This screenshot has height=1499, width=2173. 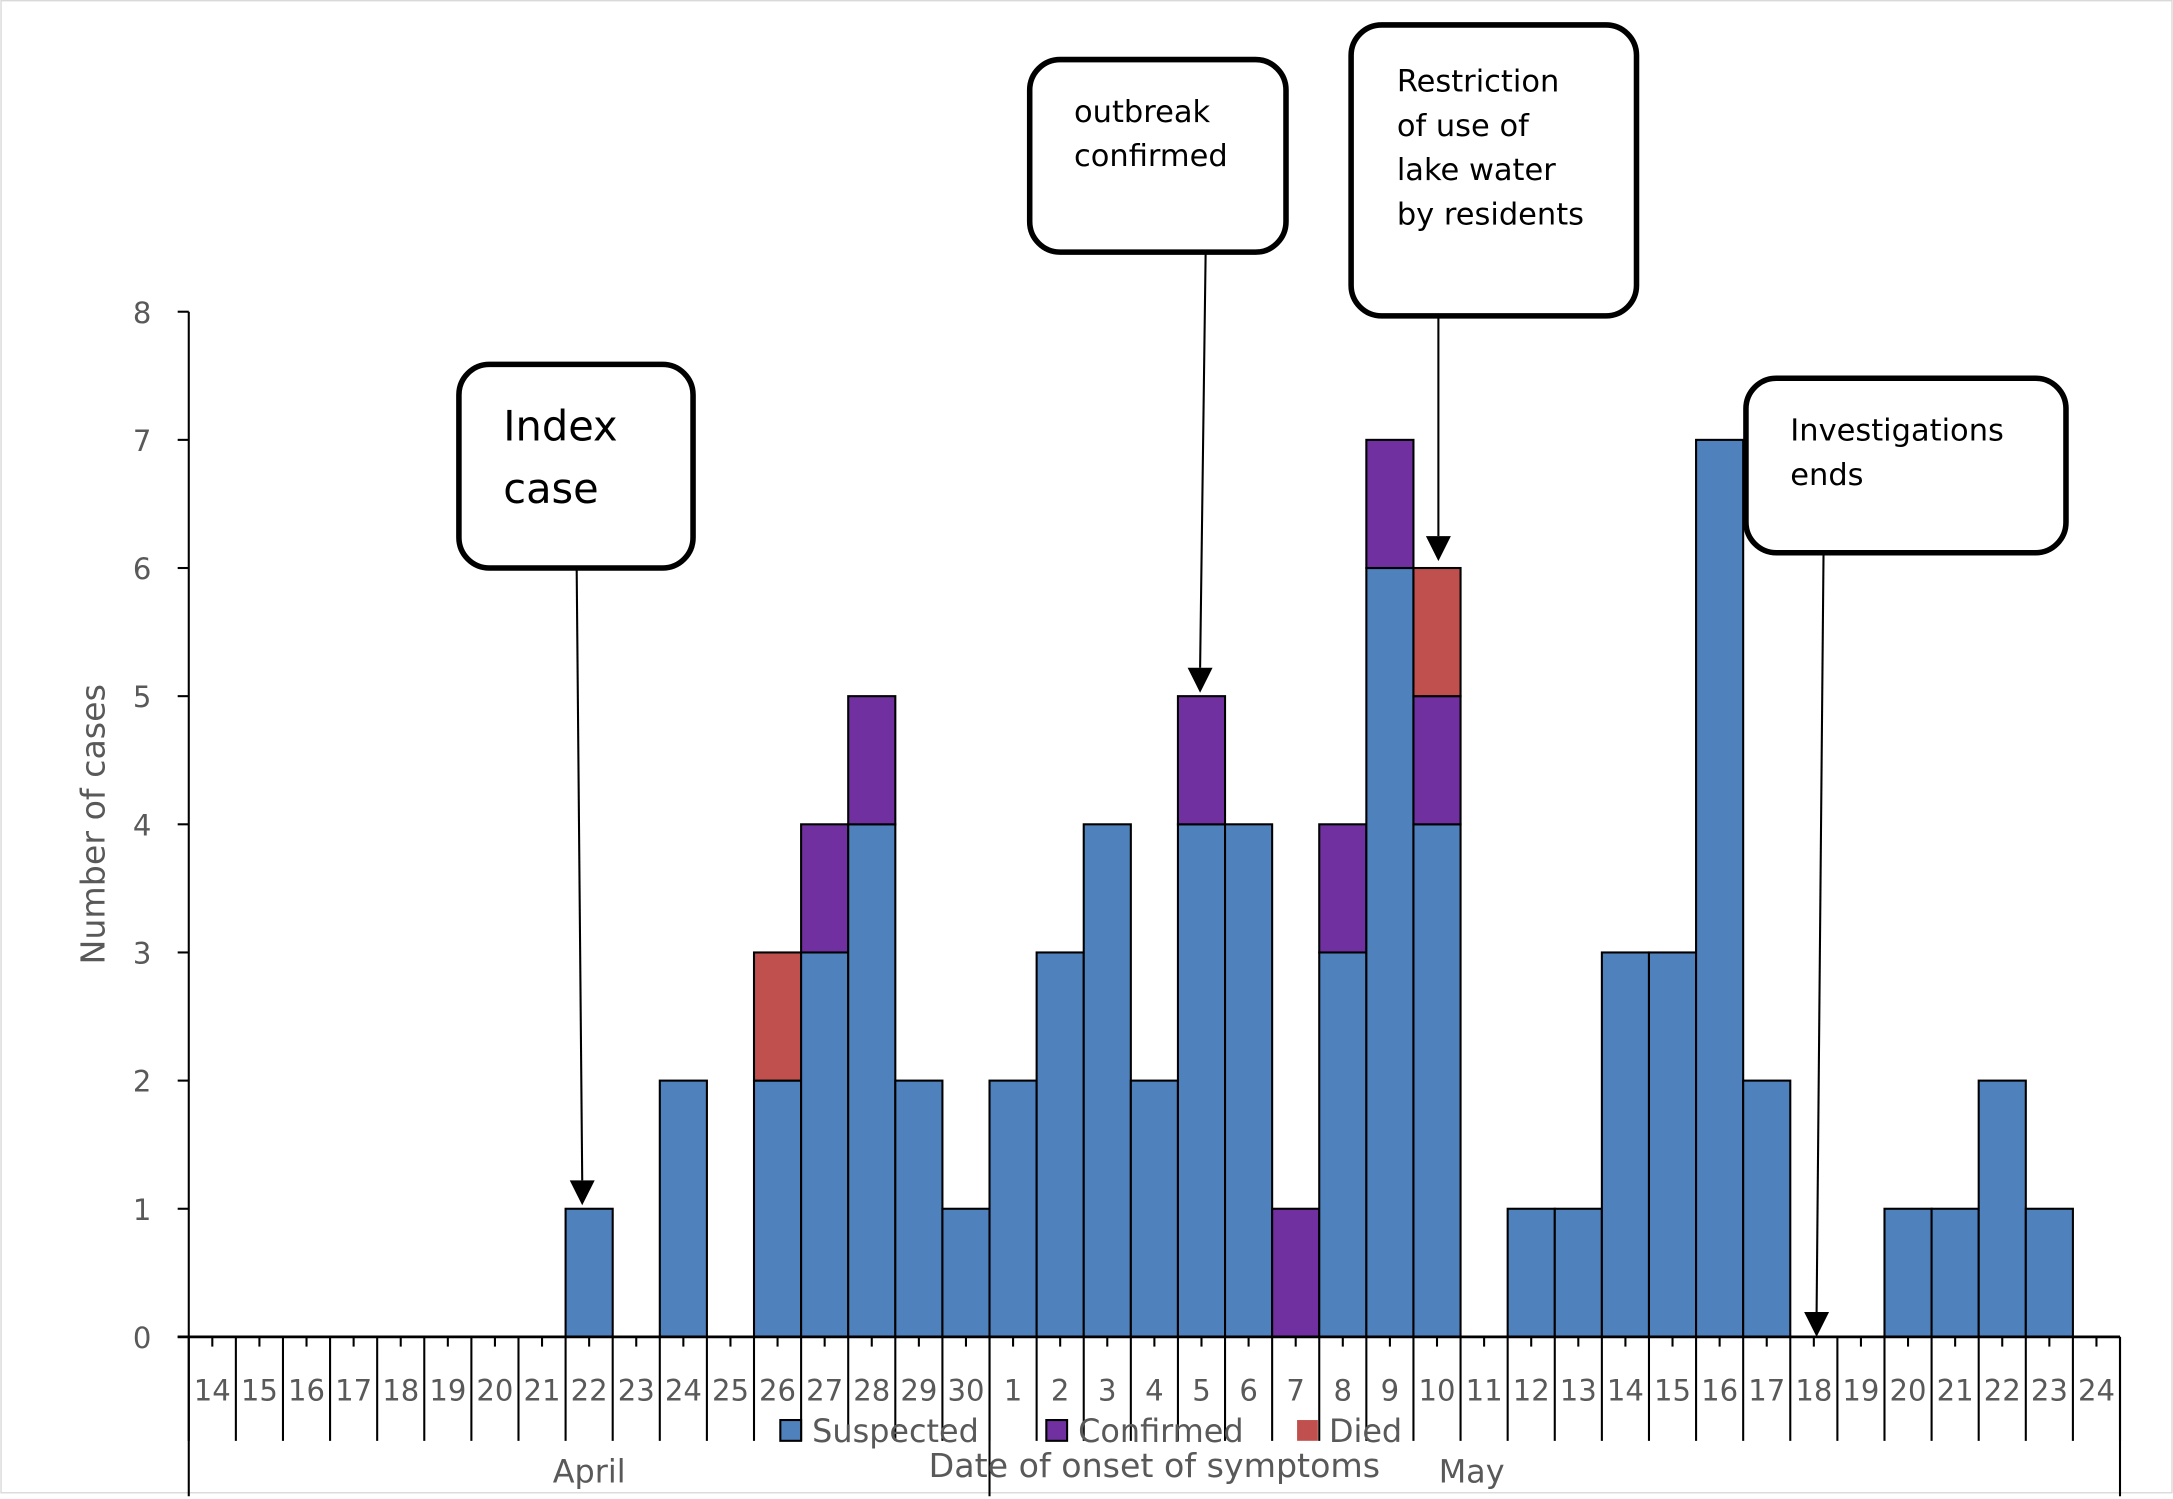 What do you see at coordinates (142, 697) in the screenshot?
I see `y-tick-label: 5` at bounding box center [142, 697].